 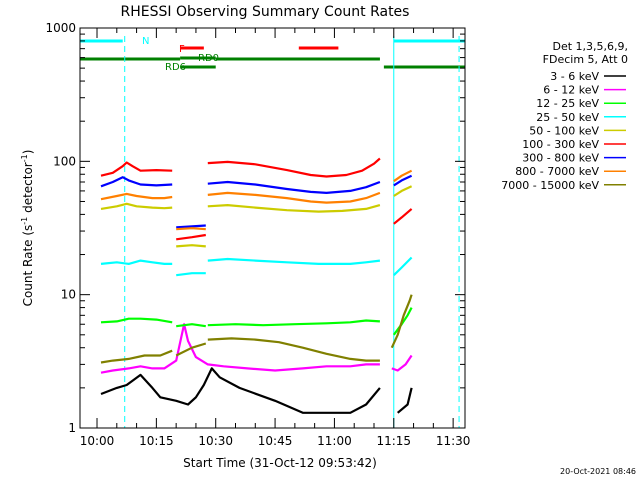 What do you see at coordinates (265, 12) in the screenshot?
I see `chart-title: RHESSI Observing Summary Count Rates` at bounding box center [265, 12].